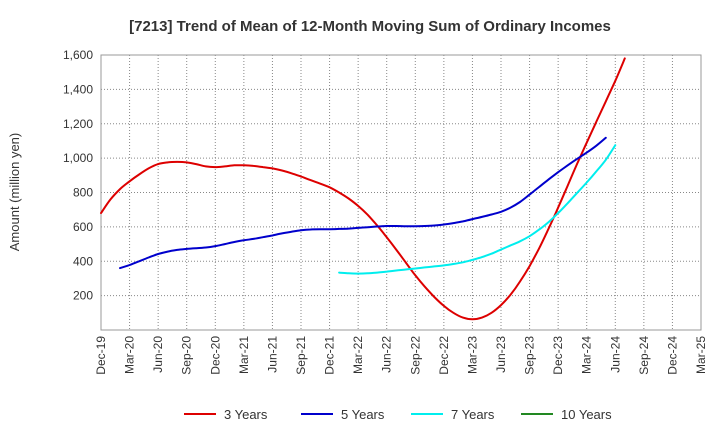  Describe the element at coordinates (158, 354) in the screenshot. I see `x-tick-label: Jun-20` at that location.